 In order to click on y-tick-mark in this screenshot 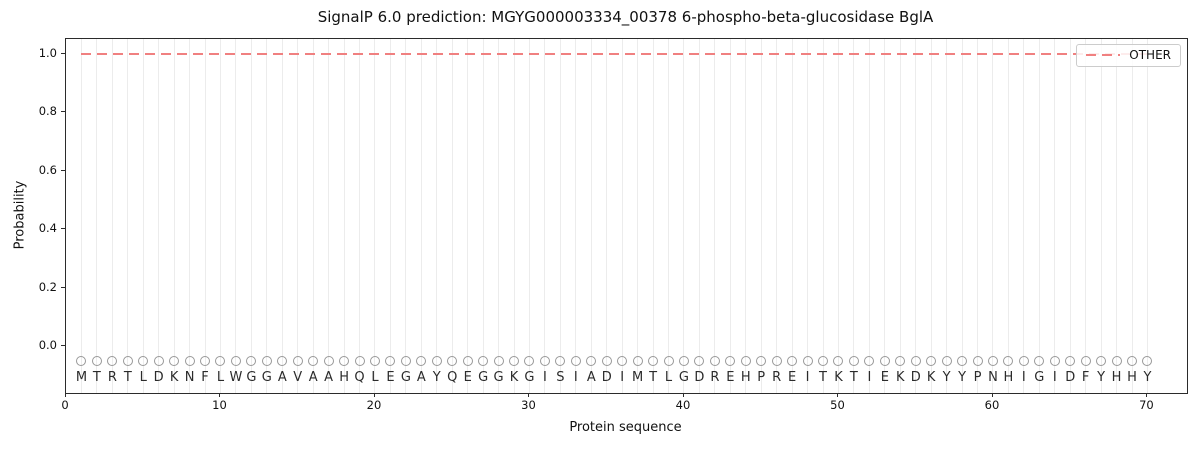, I will do `click(63, 287)`.